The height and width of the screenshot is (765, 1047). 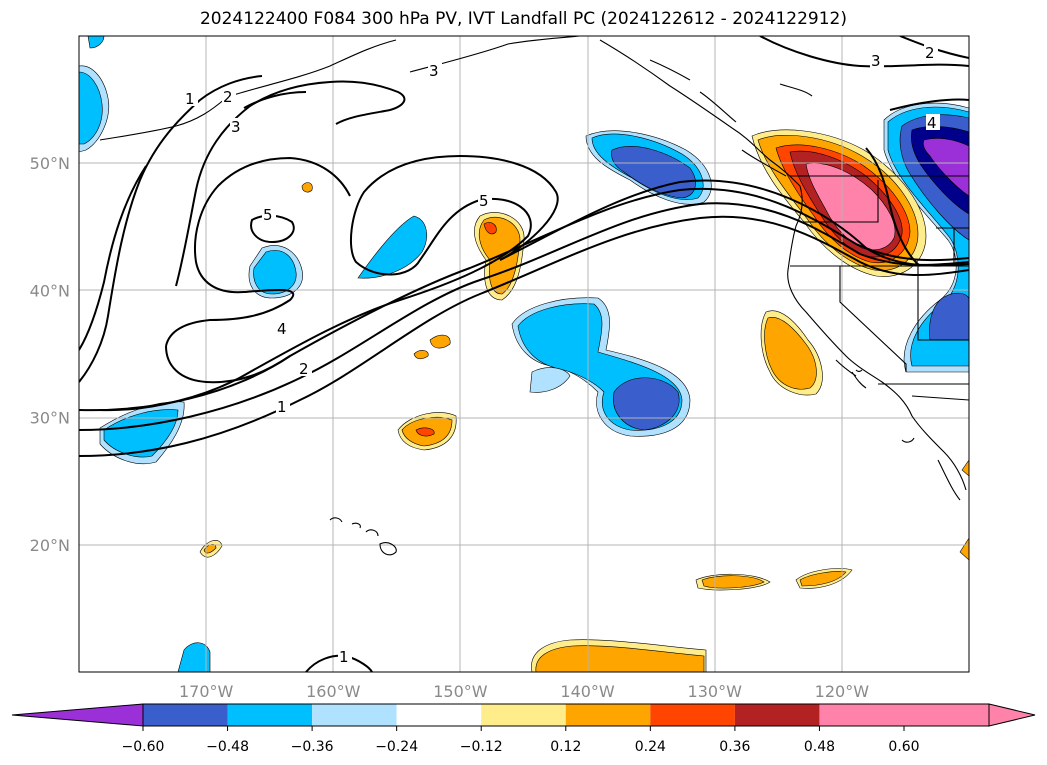 I want to click on colorbar-tick-label: 0.48, so click(x=819, y=747).